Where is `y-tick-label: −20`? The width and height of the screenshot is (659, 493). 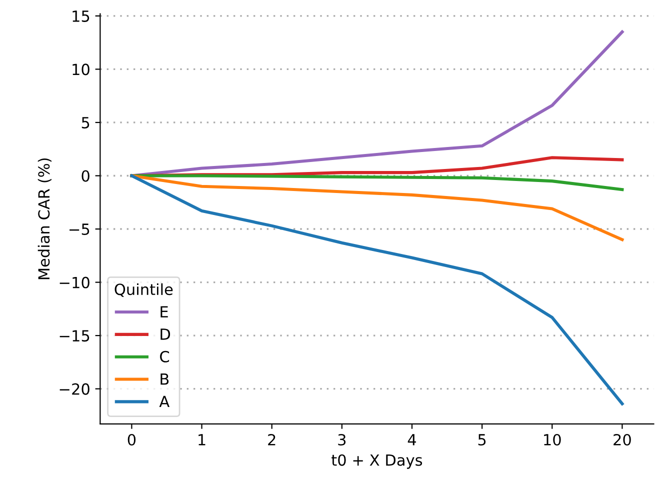
y-tick-label: −20 is located at coordinates (75, 389).